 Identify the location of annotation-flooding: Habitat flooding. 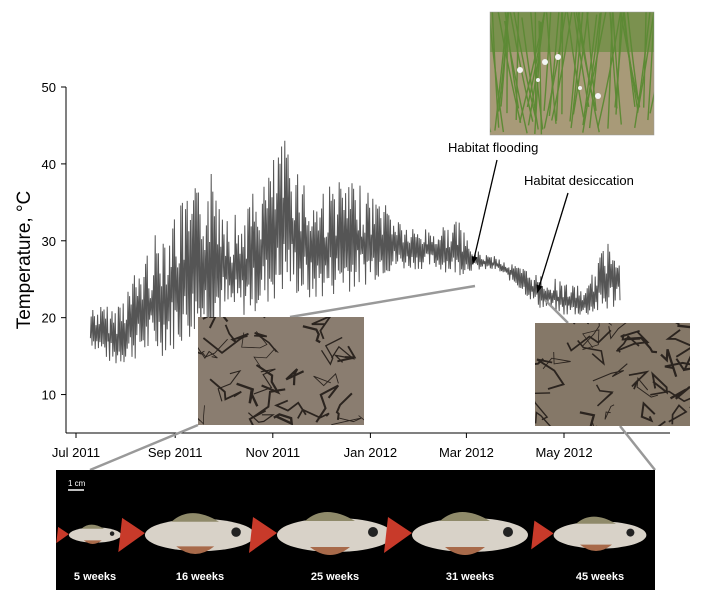
(493, 202).